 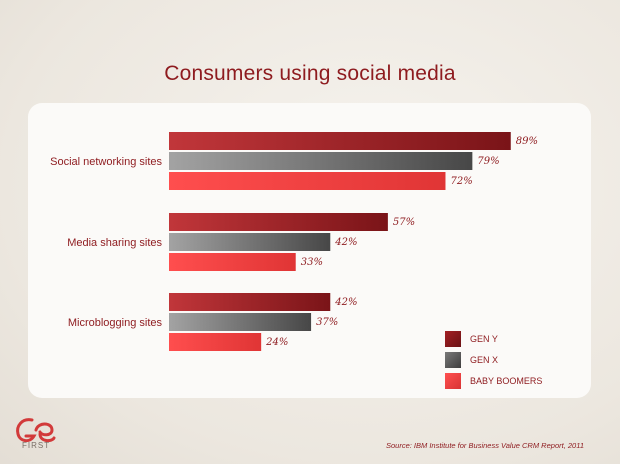 I want to click on chart-title: Consumers using social media, so click(x=310, y=73).